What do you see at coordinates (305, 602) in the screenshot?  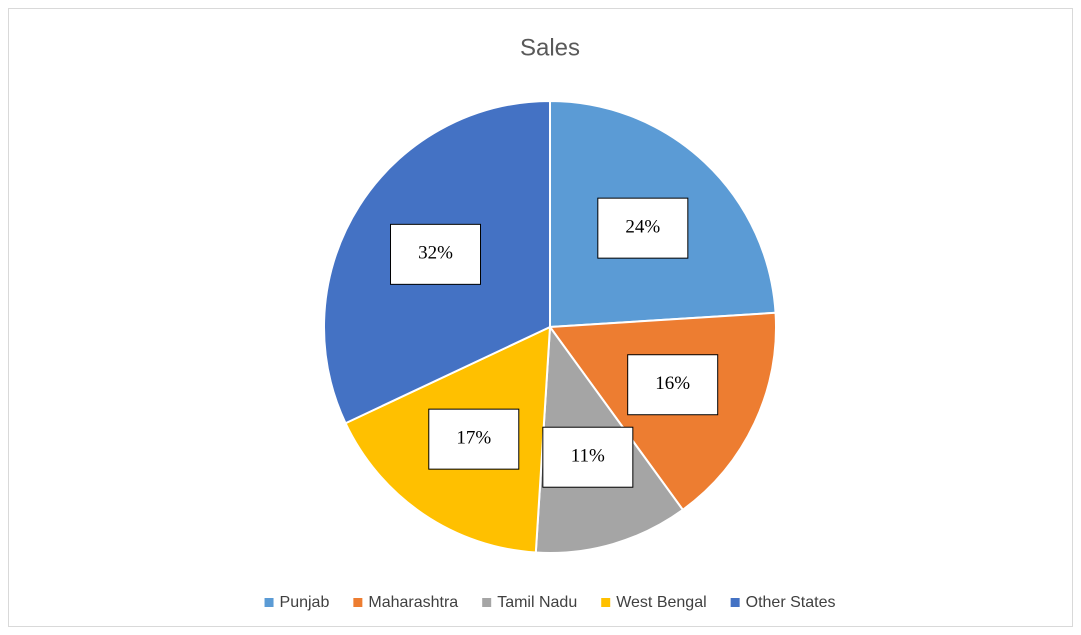 I see `legend-label: Punjab` at bounding box center [305, 602].